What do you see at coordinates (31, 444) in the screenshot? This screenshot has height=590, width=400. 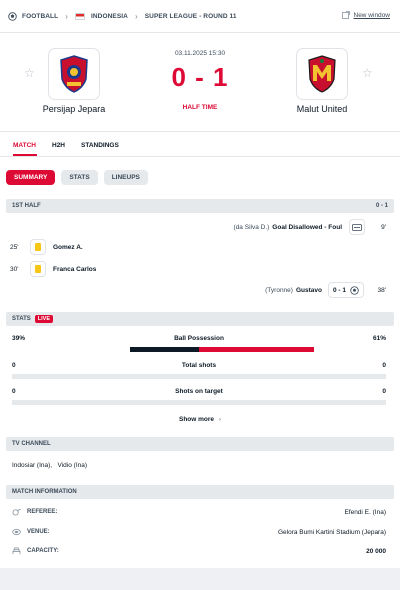 I see `tv-channel-title: TV CHANNEL` at bounding box center [31, 444].